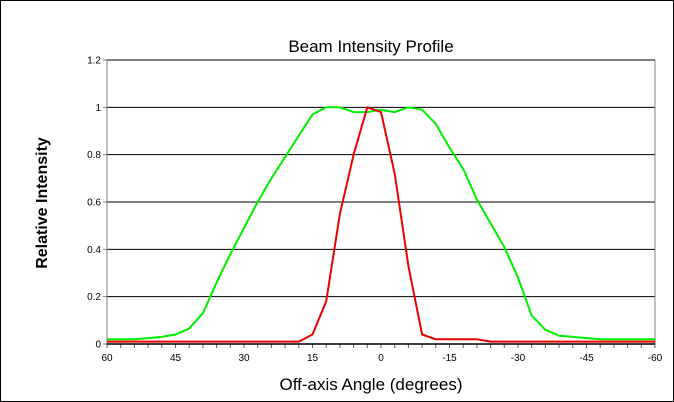 The image size is (674, 402). Describe the element at coordinates (98, 108) in the screenshot. I see `y-tick-label: 1` at that location.